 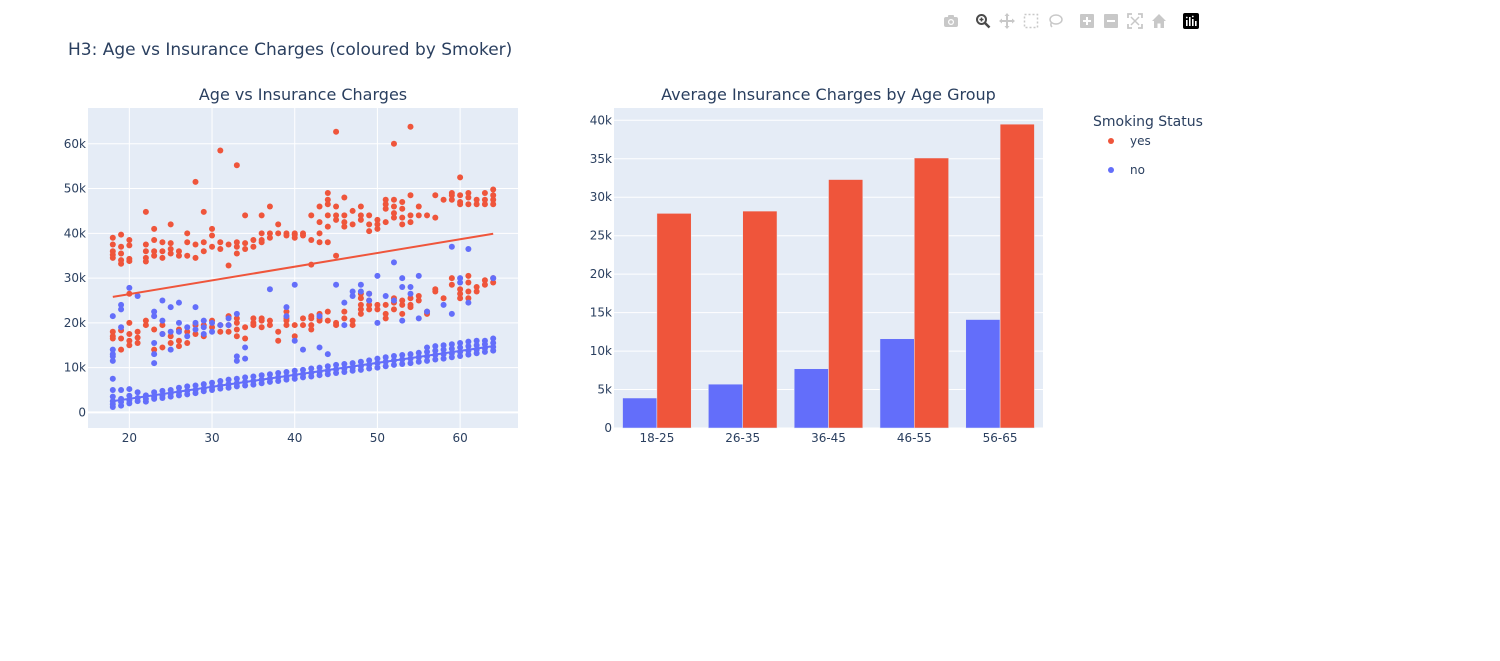 I want to click on bar-yes, so click(x=760, y=319).